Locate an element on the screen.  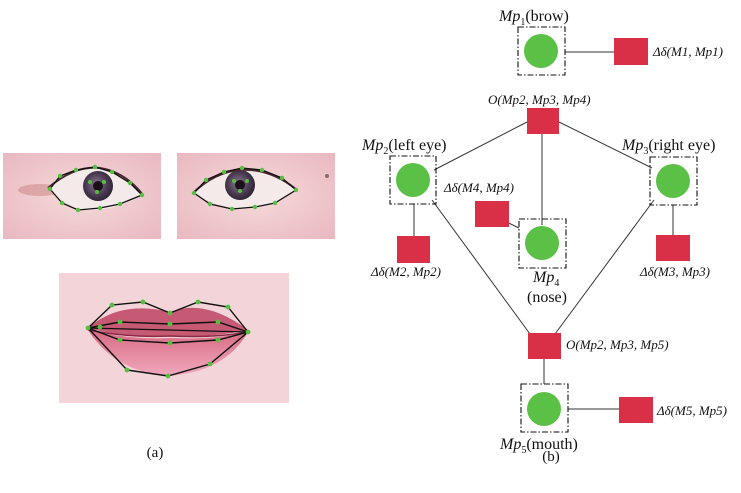
mp3-label: Mp3(right eye) is located at coordinates (668, 147).